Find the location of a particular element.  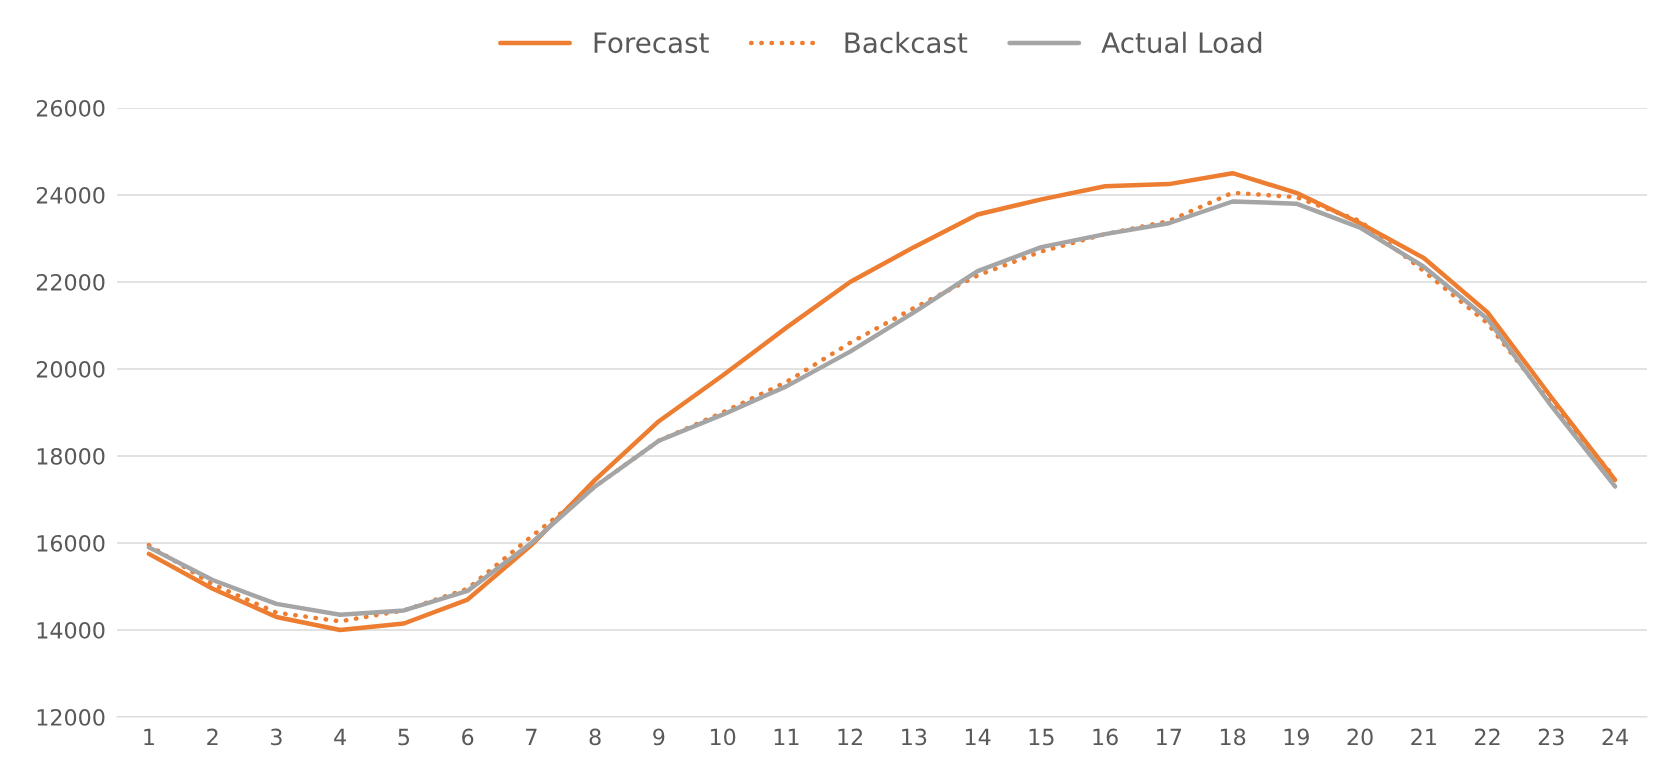

x-tick-label: 18 is located at coordinates (1233, 737).